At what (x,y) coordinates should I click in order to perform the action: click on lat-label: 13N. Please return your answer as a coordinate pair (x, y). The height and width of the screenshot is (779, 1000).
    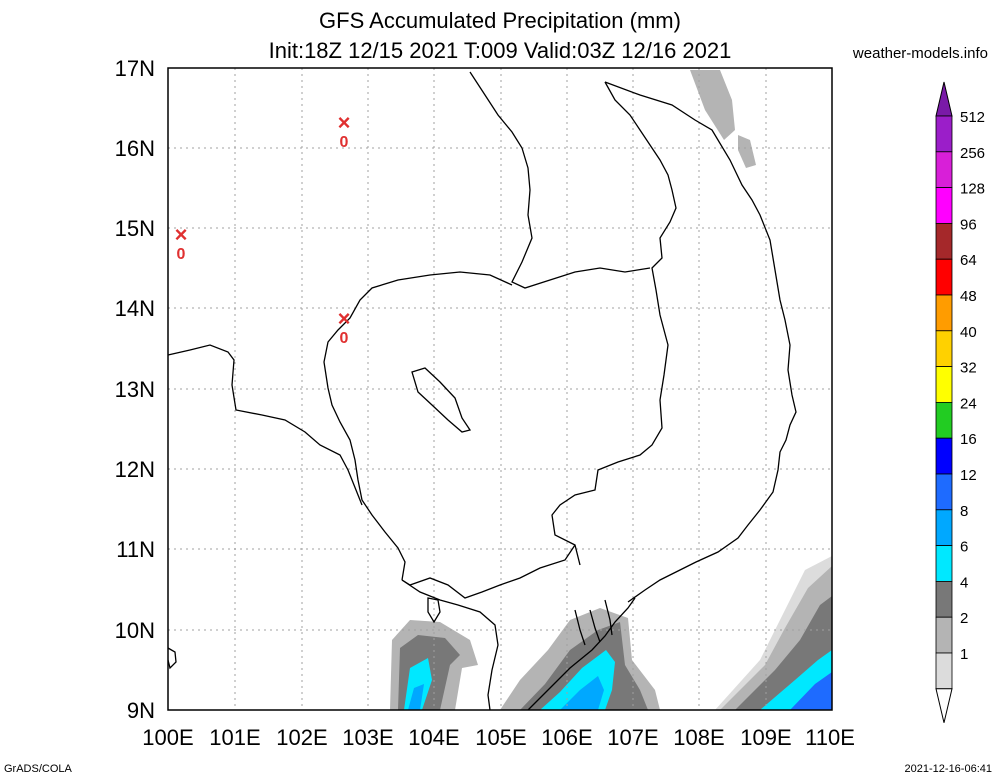
    Looking at the image, I should click on (135, 389).